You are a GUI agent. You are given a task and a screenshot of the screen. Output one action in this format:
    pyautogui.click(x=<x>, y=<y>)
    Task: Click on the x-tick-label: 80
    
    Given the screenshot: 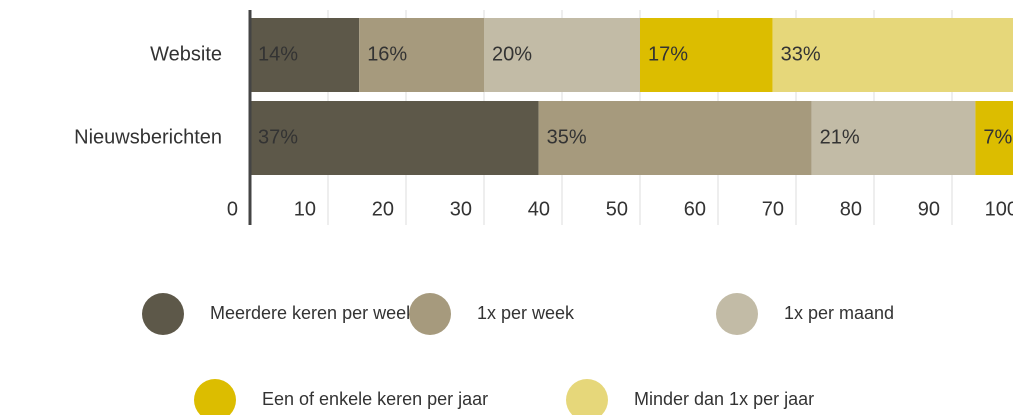 What is the action you would take?
    pyautogui.click(x=851, y=209)
    